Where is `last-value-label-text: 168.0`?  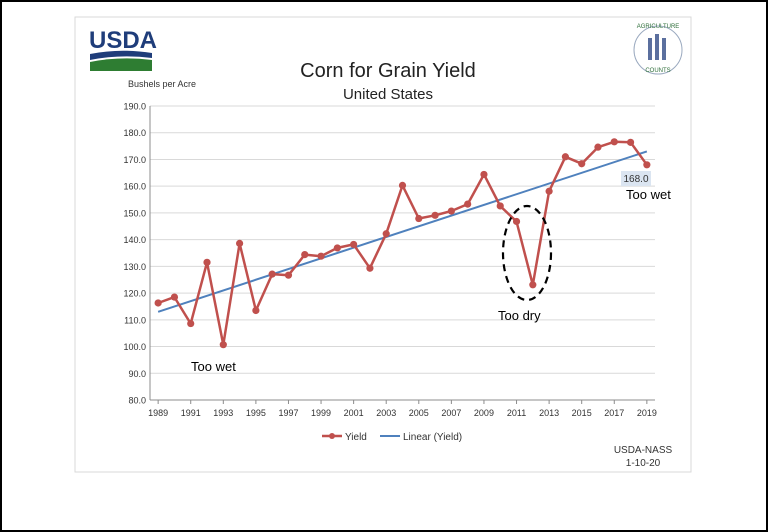 last-value-label-text: 168.0 is located at coordinates (635, 179).